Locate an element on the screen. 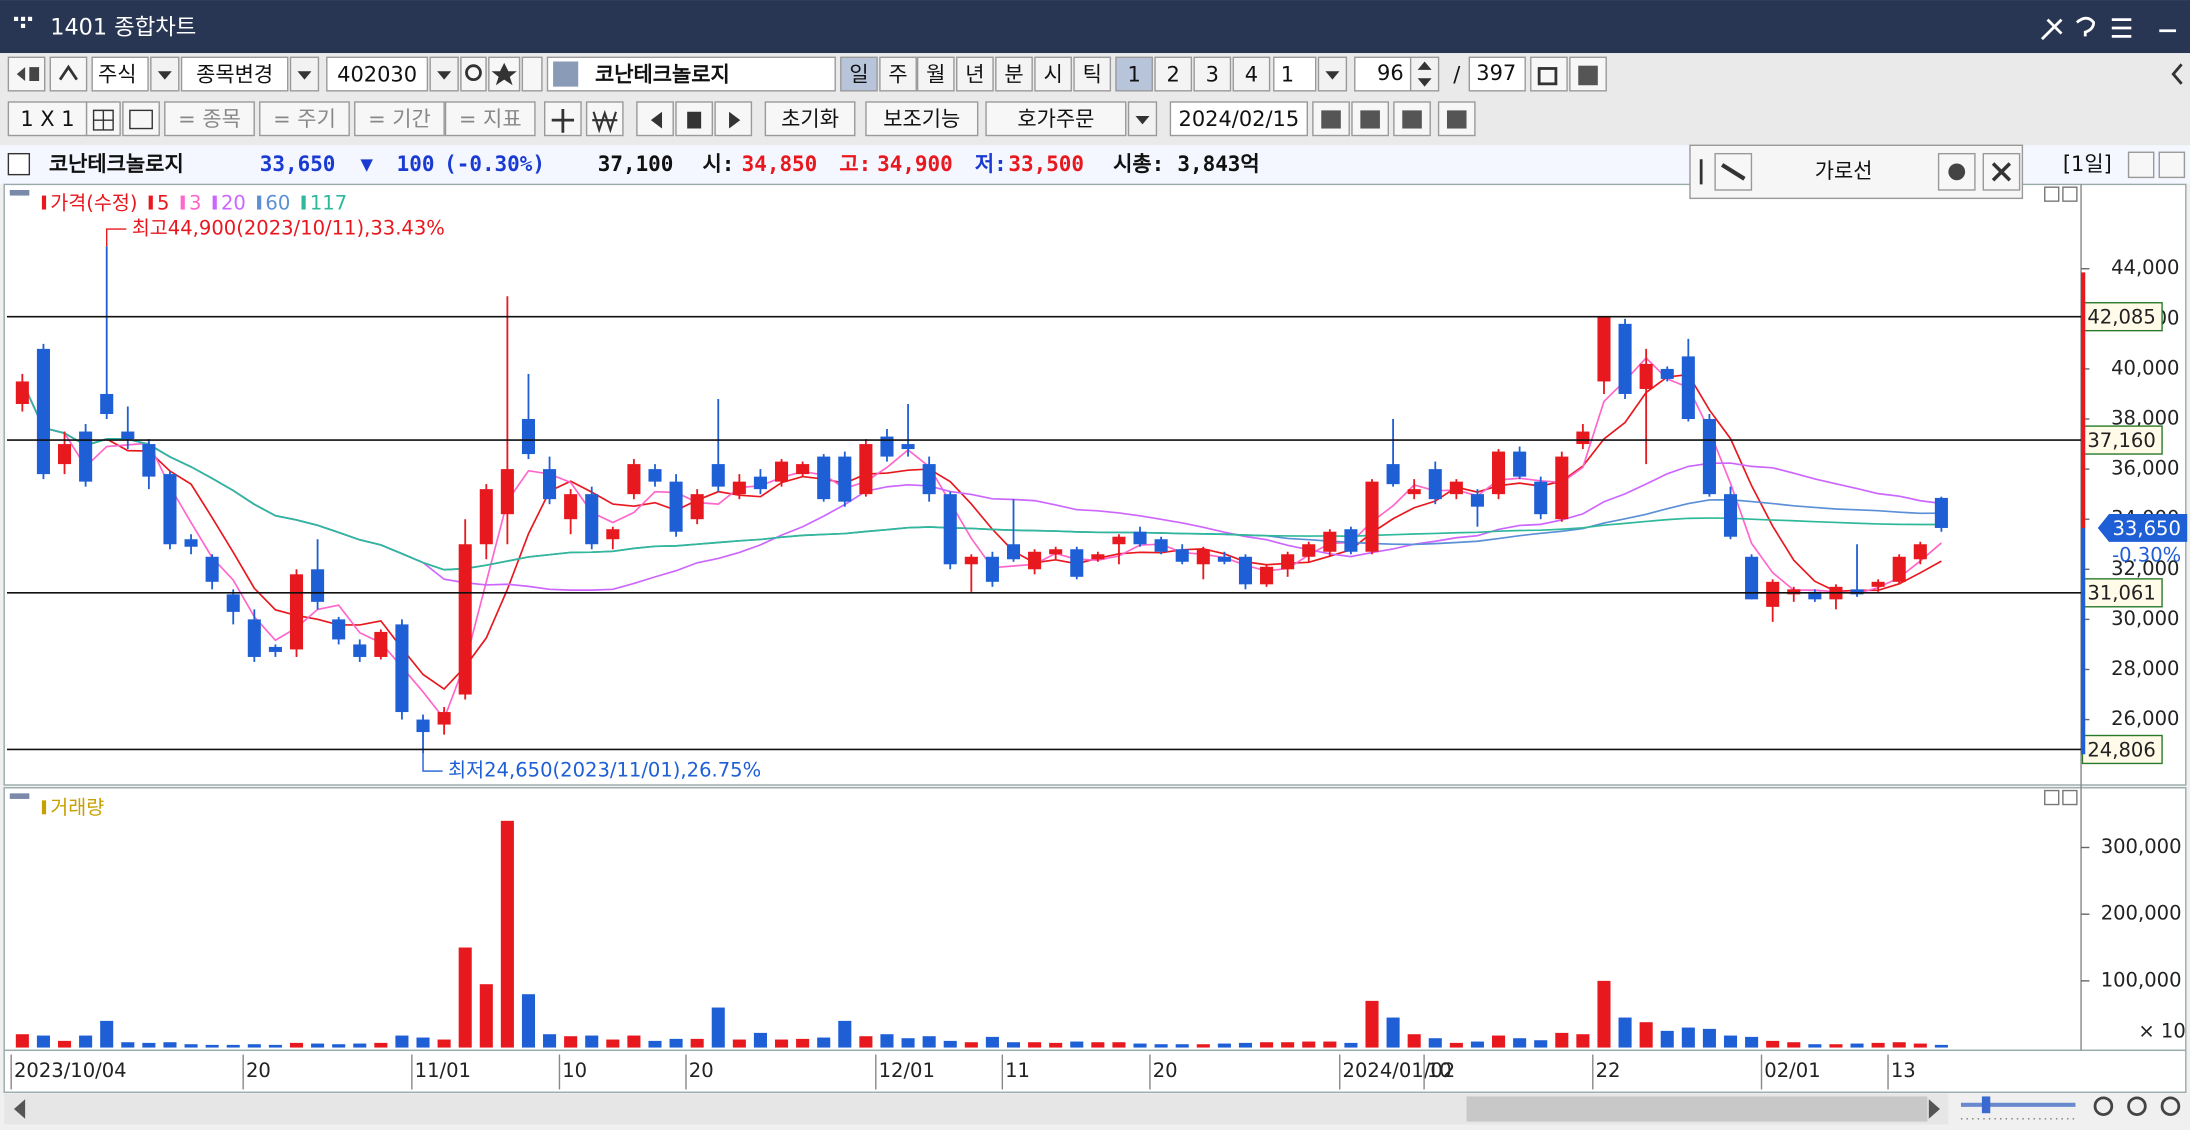  pin-button is located at coordinates (2051, 29).